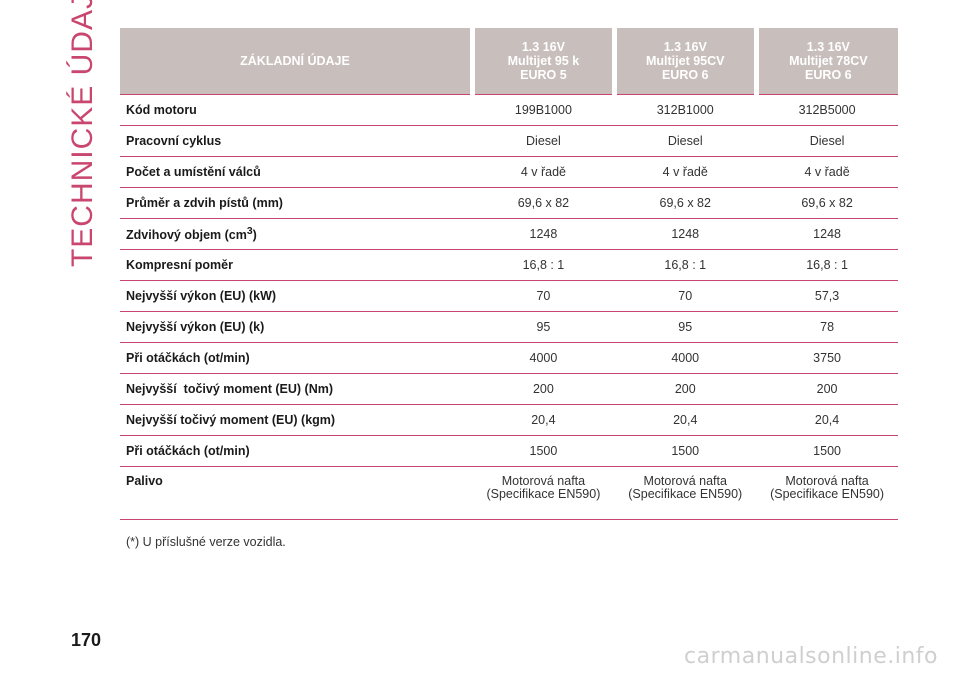 This screenshot has width=960, height=678. Describe the element at coordinates (206, 542) in the screenshot. I see `footnote: (*) U příslušné verze vozidla.` at that location.